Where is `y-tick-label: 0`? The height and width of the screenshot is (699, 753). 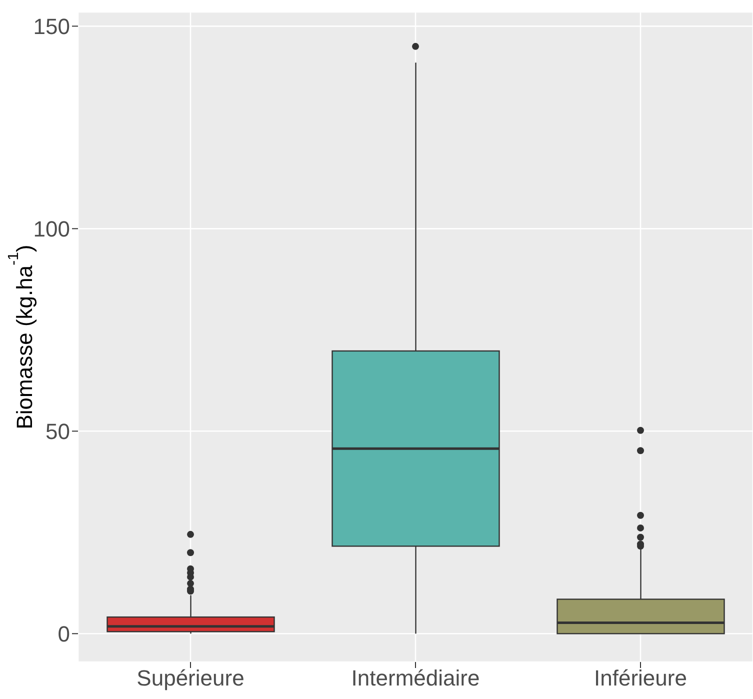 y-tick-label: 0 is located at coordinates (64, 633).